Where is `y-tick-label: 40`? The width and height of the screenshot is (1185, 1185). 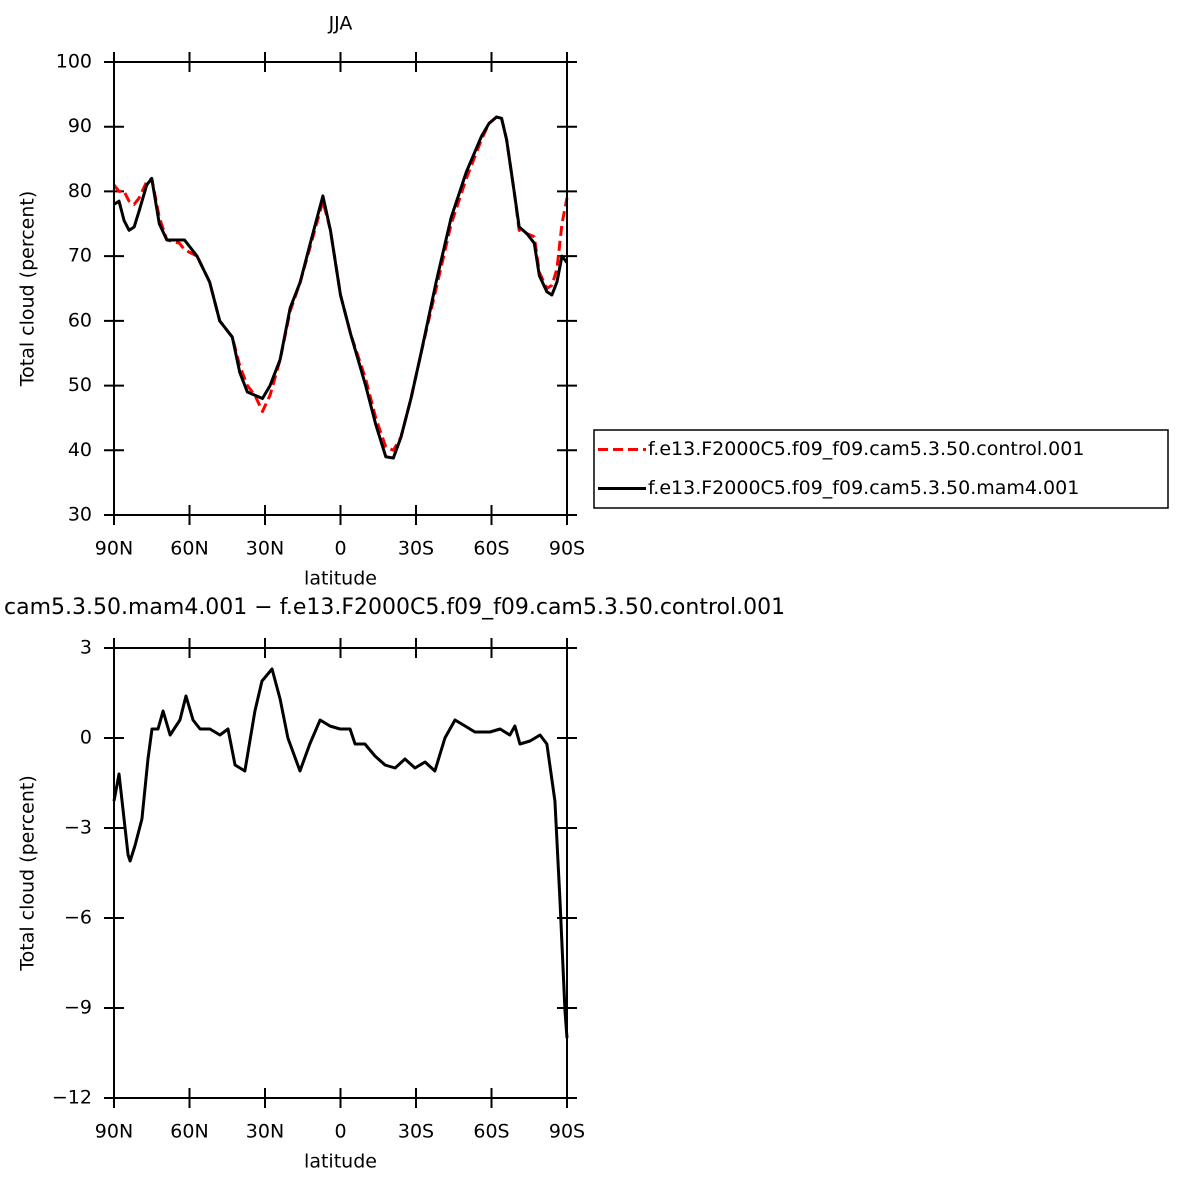
y-tick-label: 40 is located at coordinates (80, 450).